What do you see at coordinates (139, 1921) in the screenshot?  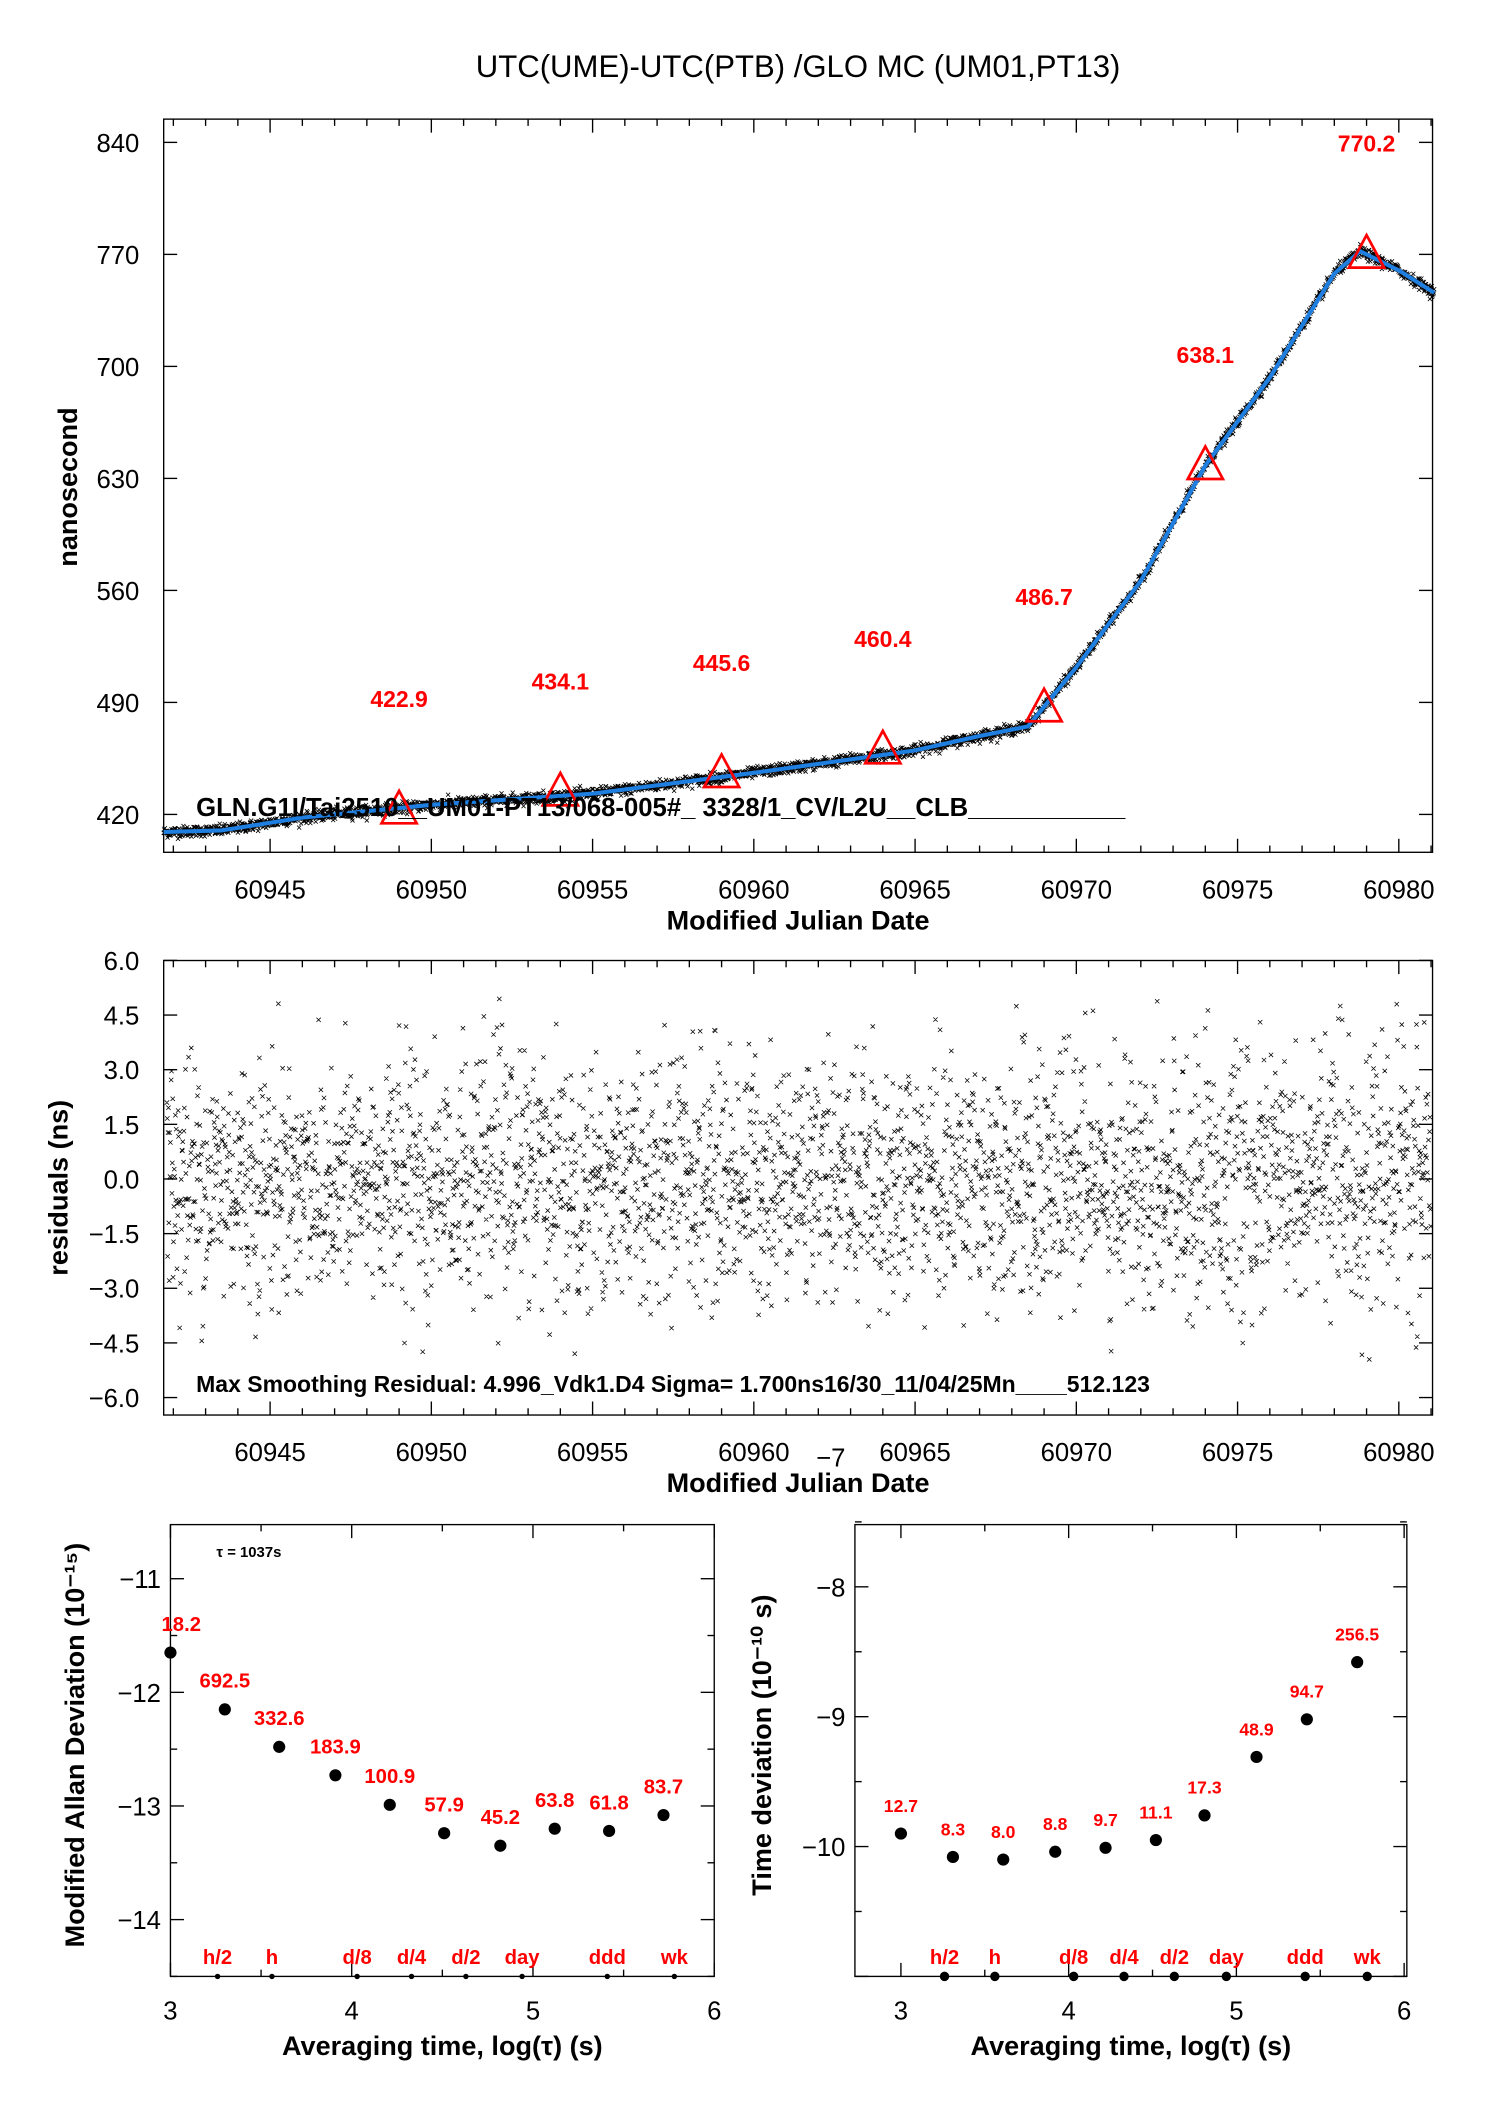 I see `y-tick-label: −14` at bounding box center [139, 1921].